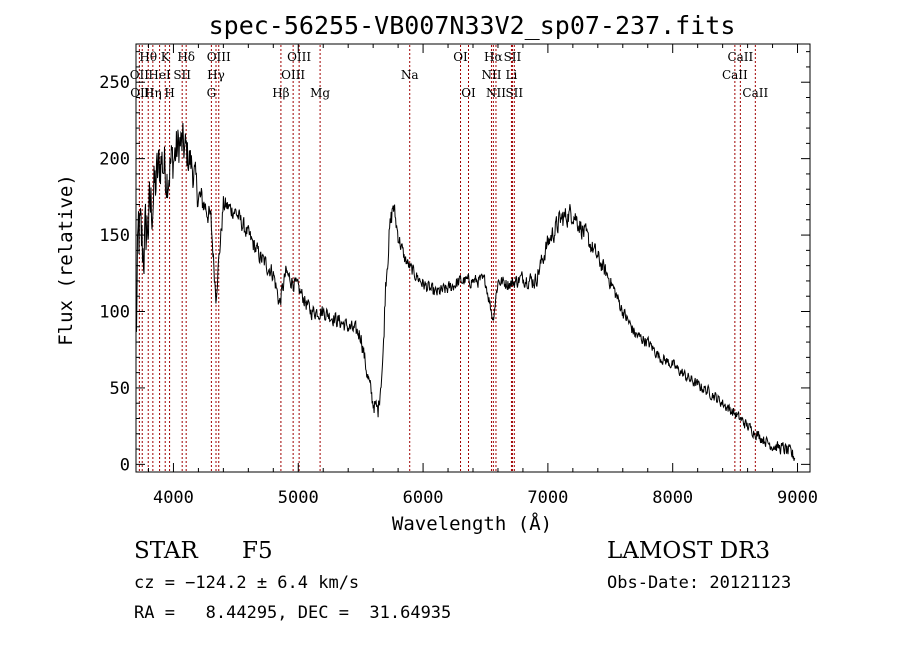 Image resolution: width=900 pixels, height=649 pixels. I want to click on line-label: Hβ, so click(280, 93).